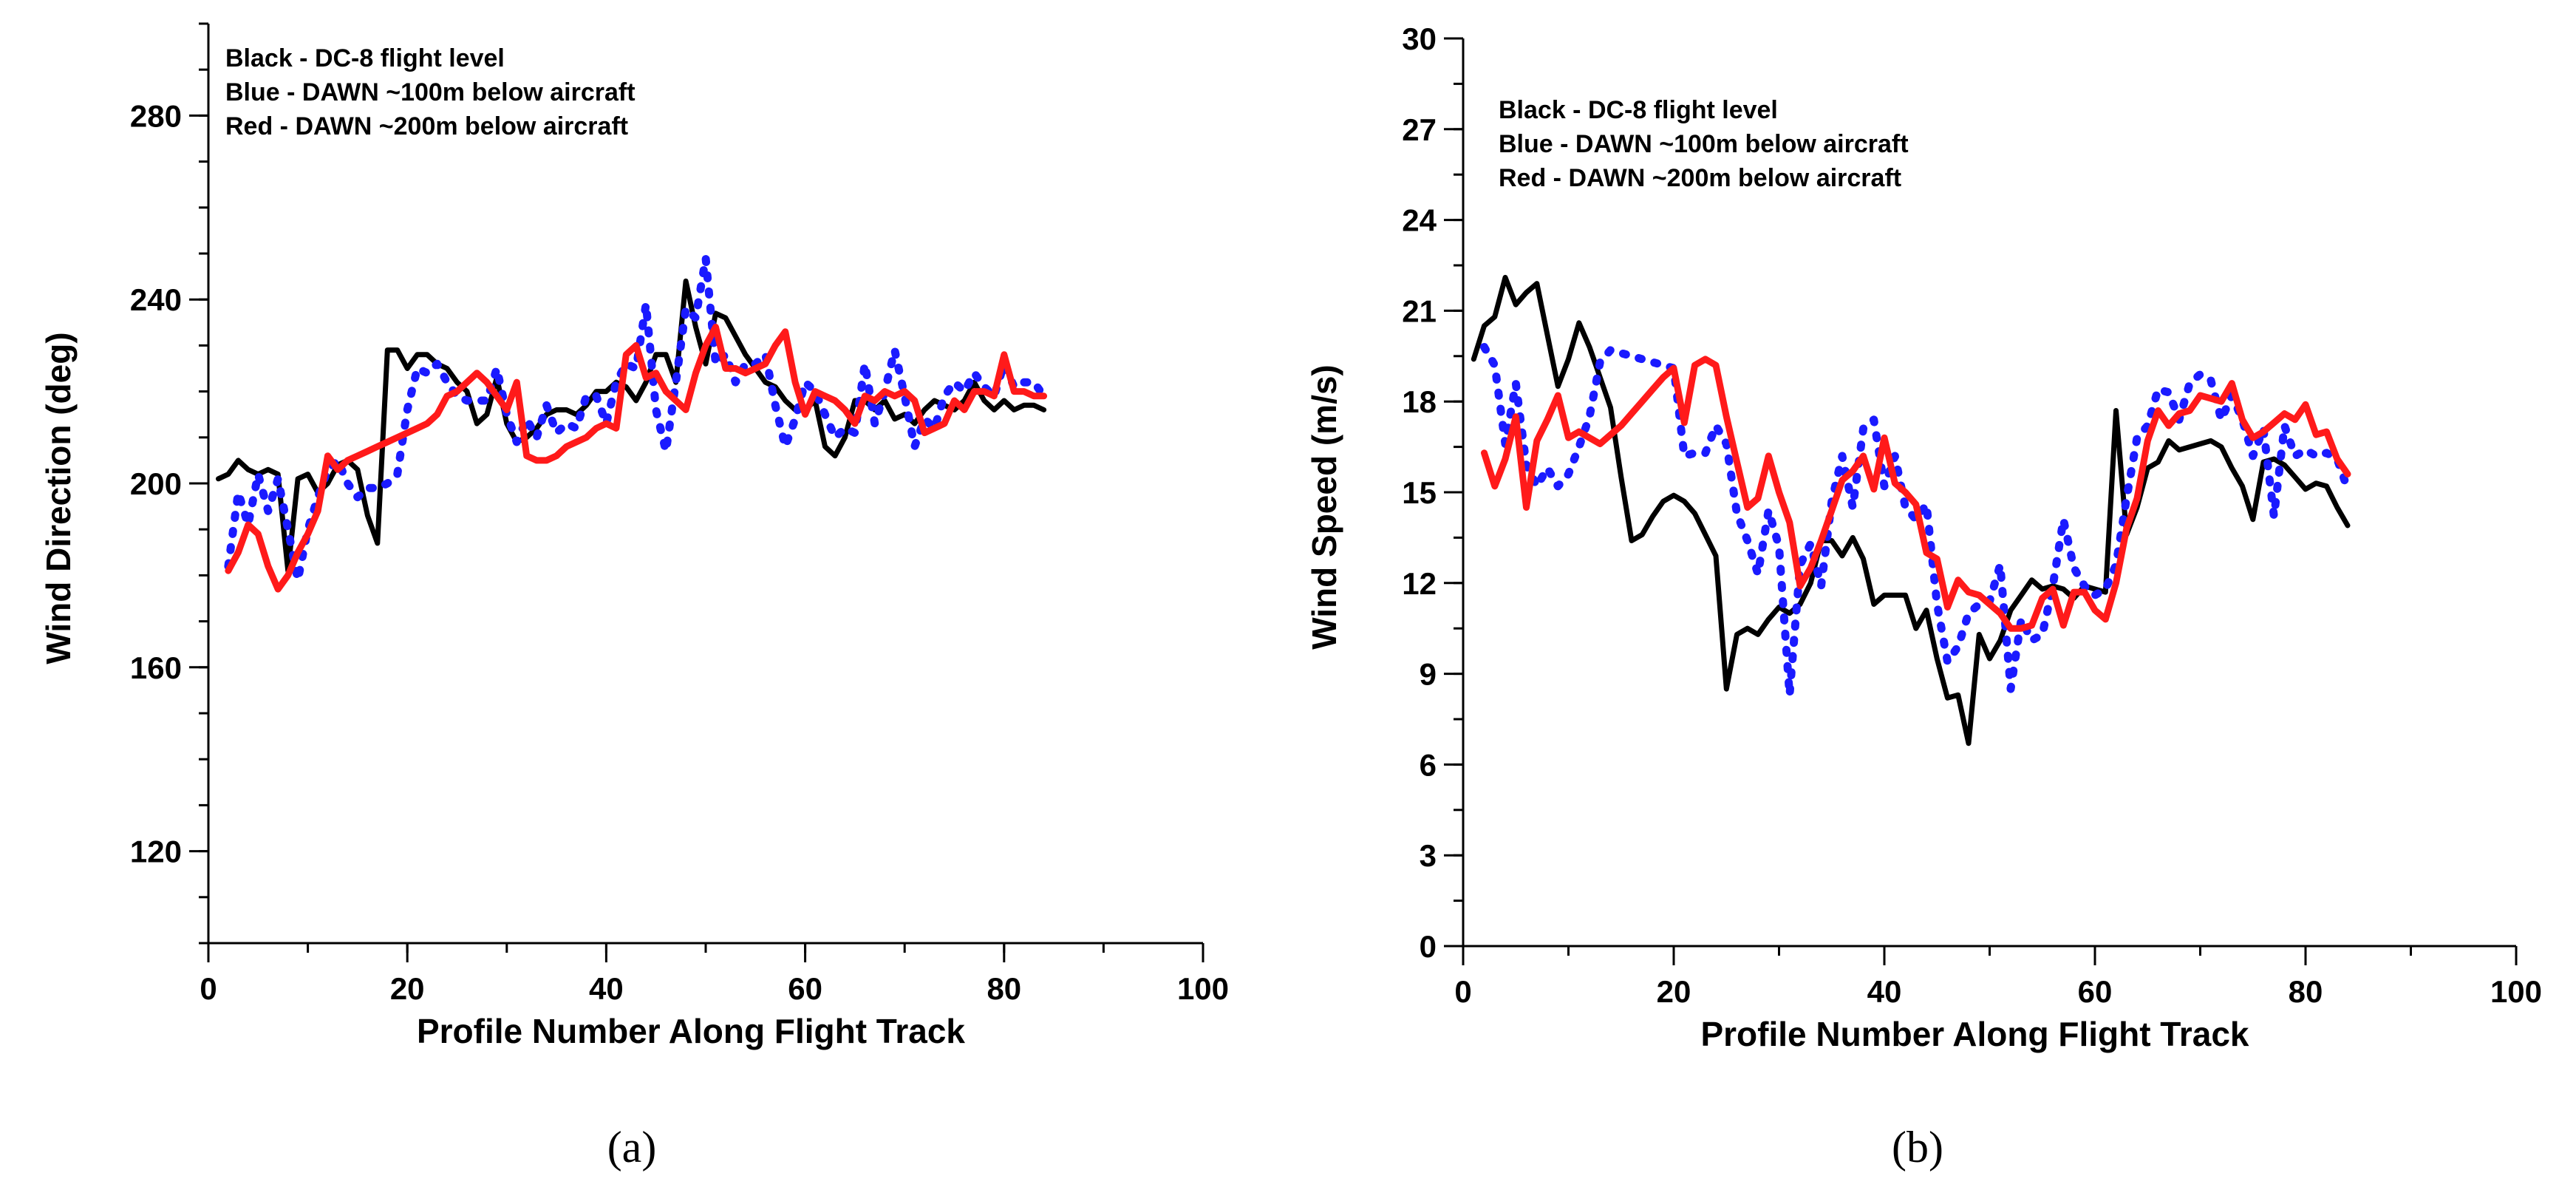 The width and height of the screenshot is (2576, 1190). I want to click on y-tick-label: 0, so click(1428, 947).